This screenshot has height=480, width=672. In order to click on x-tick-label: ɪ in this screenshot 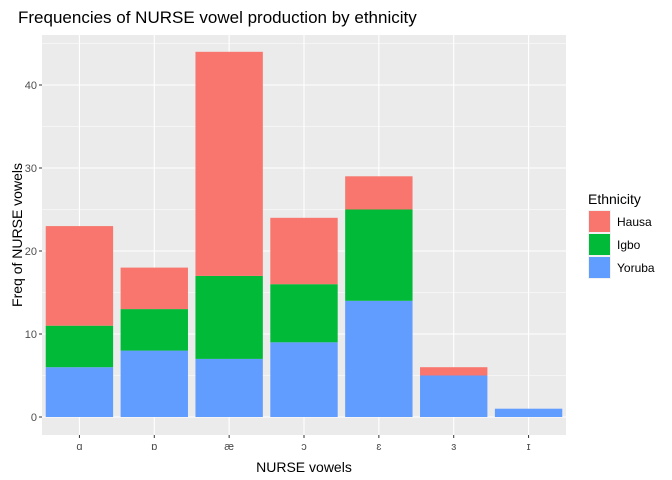, I will do `click(529, 447)`.